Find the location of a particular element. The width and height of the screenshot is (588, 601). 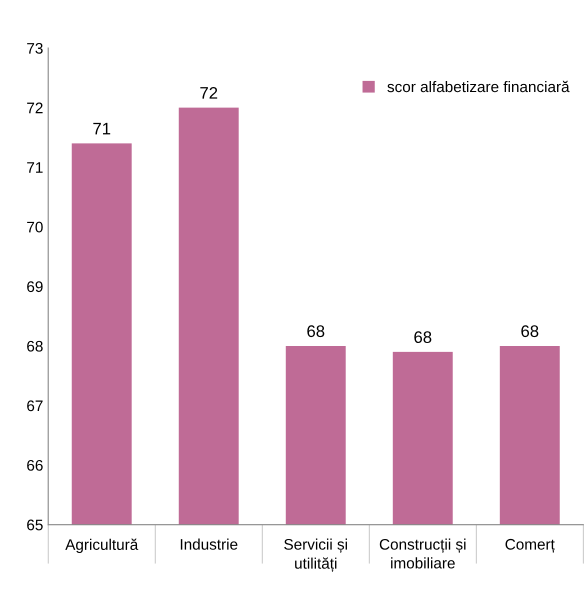

y-tick-label: 65 is located at coordinates (35, 525).